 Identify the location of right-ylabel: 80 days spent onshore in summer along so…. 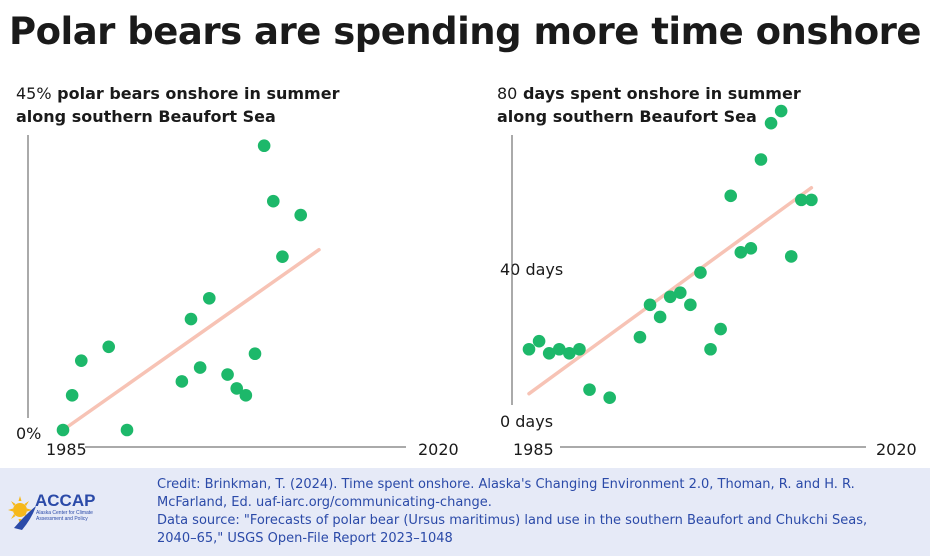
(649, 105).